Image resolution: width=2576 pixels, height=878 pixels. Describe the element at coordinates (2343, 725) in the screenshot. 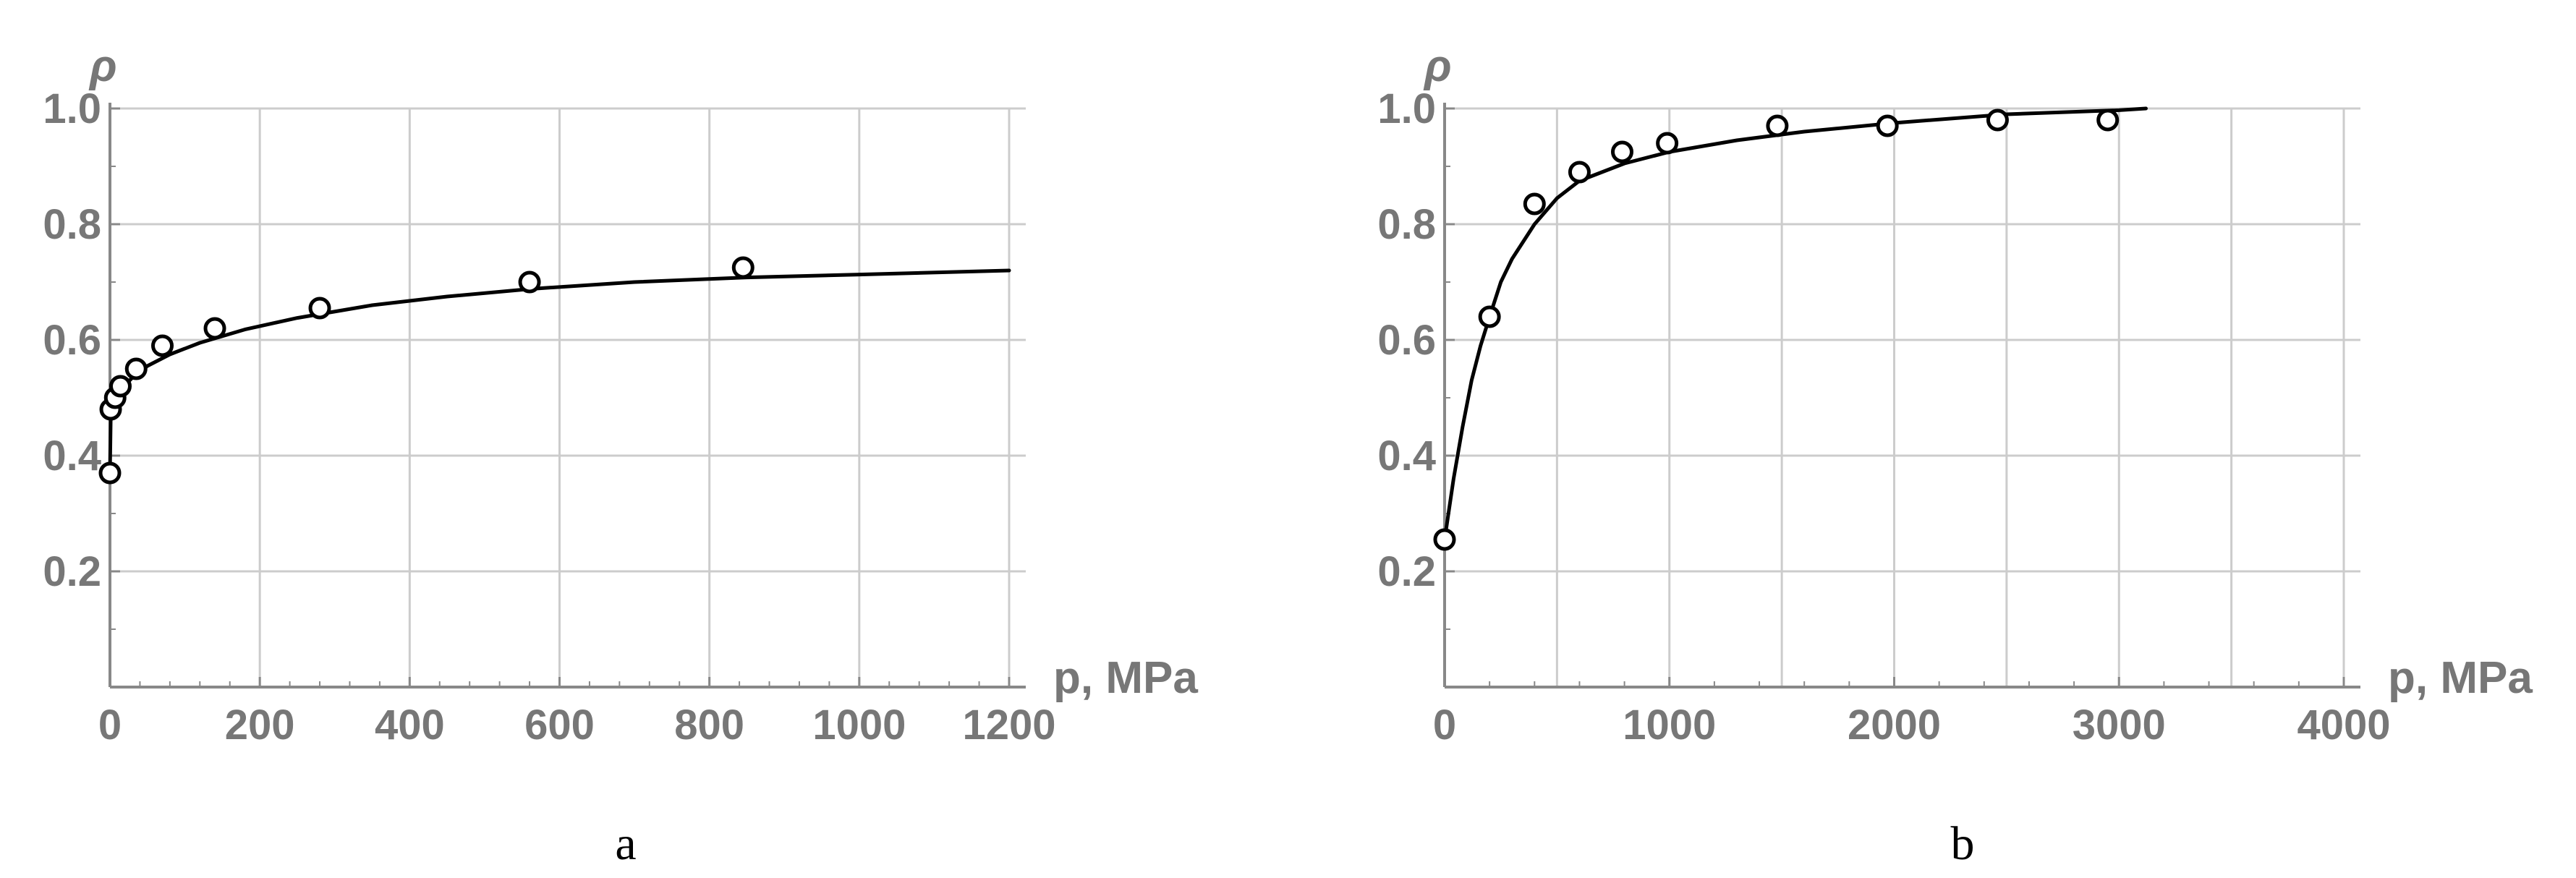

I see `x-tick-label: 4000` at that location.